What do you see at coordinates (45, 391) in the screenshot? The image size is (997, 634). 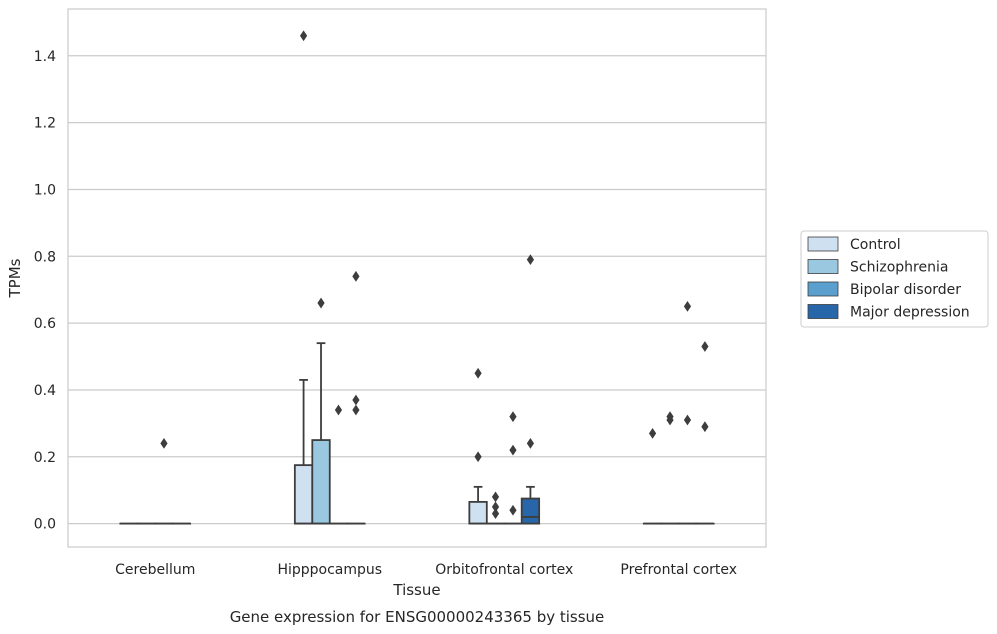 I see `y-tick-label: 0.4` at bounding box center [45, 391].